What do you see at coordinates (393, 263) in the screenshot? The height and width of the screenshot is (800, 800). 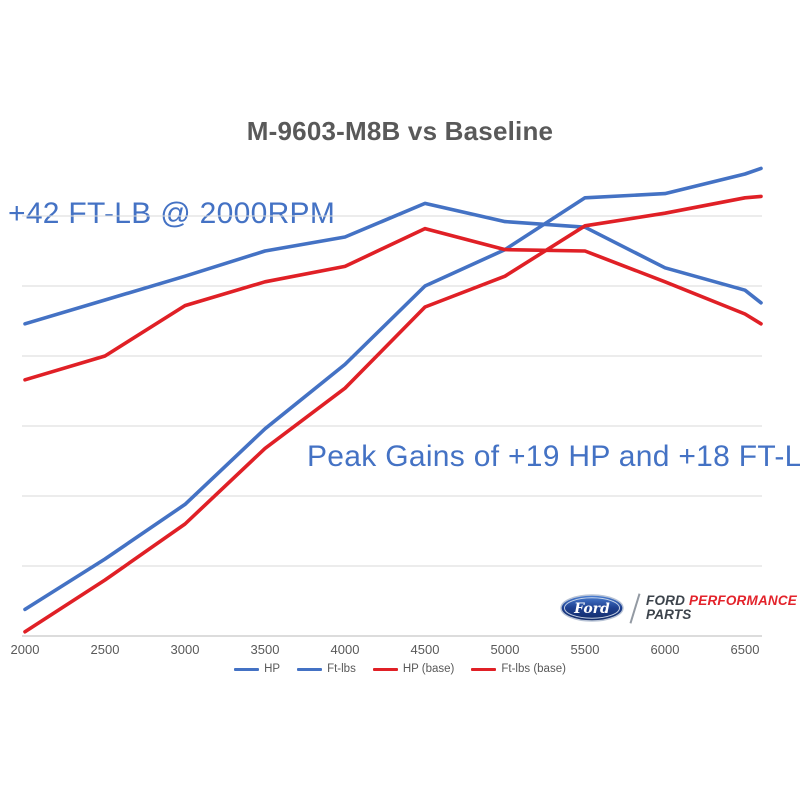 I see `series-line-ft-lbs` at bounding box center [393, 263].